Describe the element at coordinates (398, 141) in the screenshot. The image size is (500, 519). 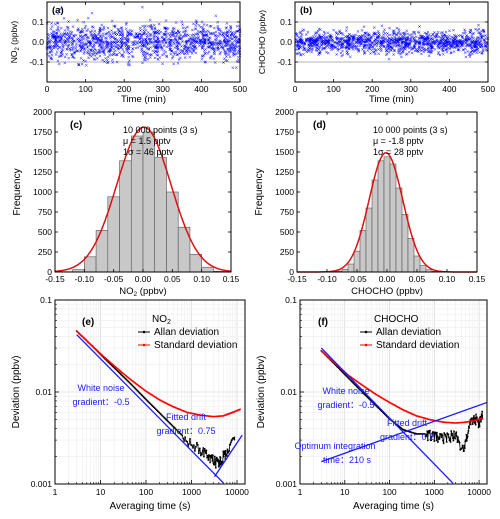
I see `stats-annotation: μ = -1.8 pptv` at that location.